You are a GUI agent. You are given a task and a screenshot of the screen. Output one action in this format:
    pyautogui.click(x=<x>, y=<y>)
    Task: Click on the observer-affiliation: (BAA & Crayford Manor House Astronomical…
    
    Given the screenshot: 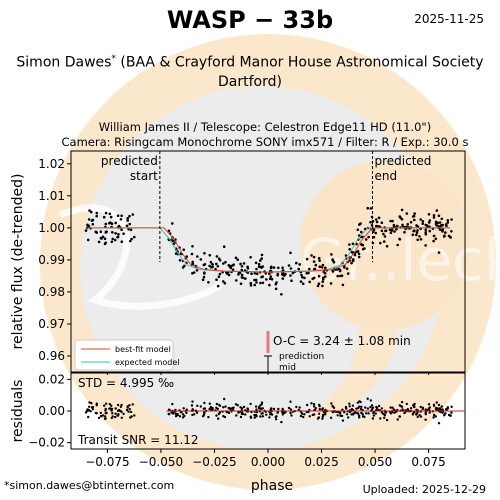 What is the action you would take?
    pyautogui.click(x=302, y=62)
    